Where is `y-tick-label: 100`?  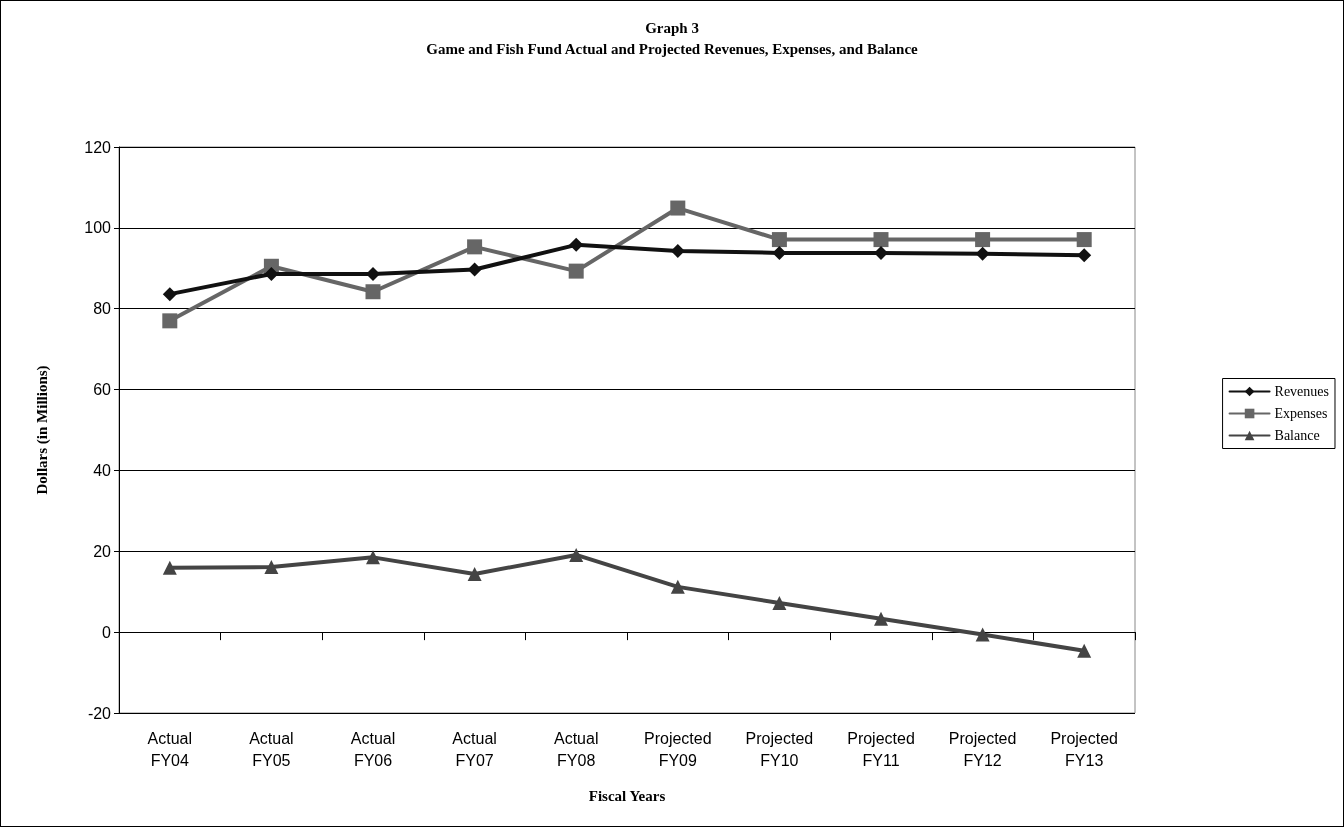
y-tick-label: 100 is located at coordinates (98, 228).